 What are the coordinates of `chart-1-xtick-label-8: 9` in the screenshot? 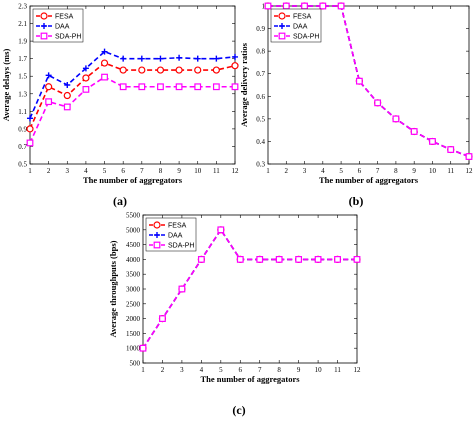 It's located at (414, 171).